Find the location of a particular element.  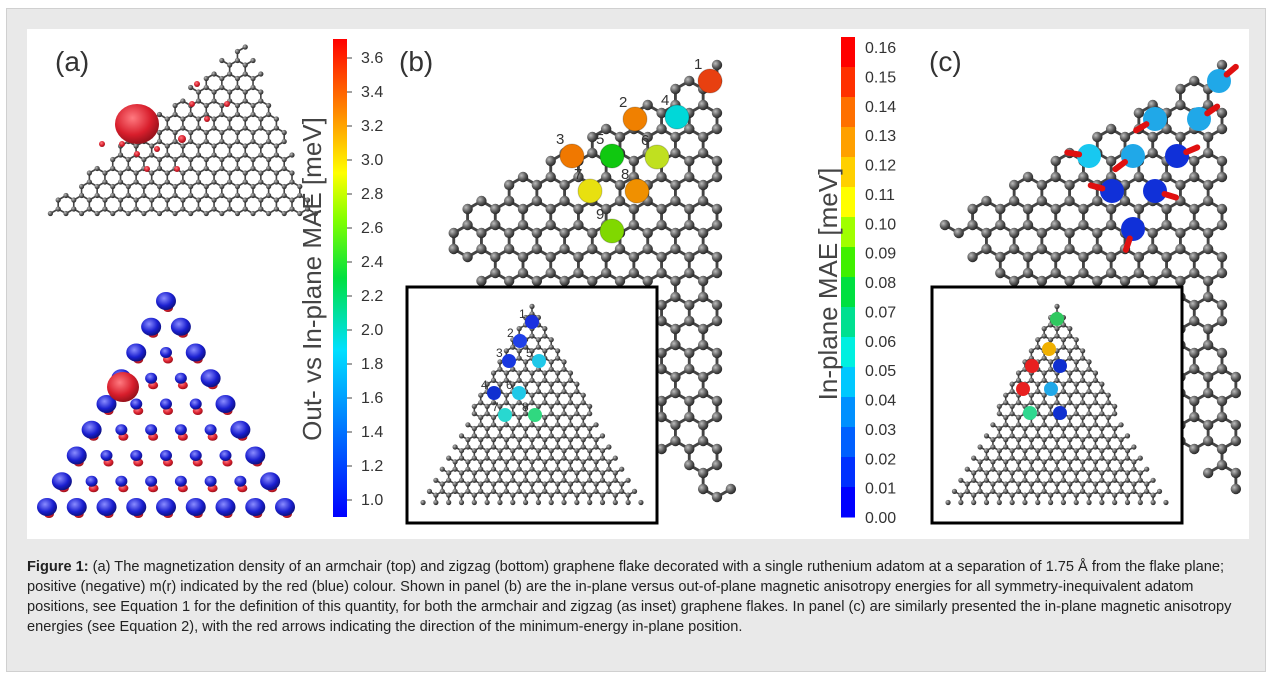

colorbar-b-tick-label: 1.0 is located at coordinates (372, 500).